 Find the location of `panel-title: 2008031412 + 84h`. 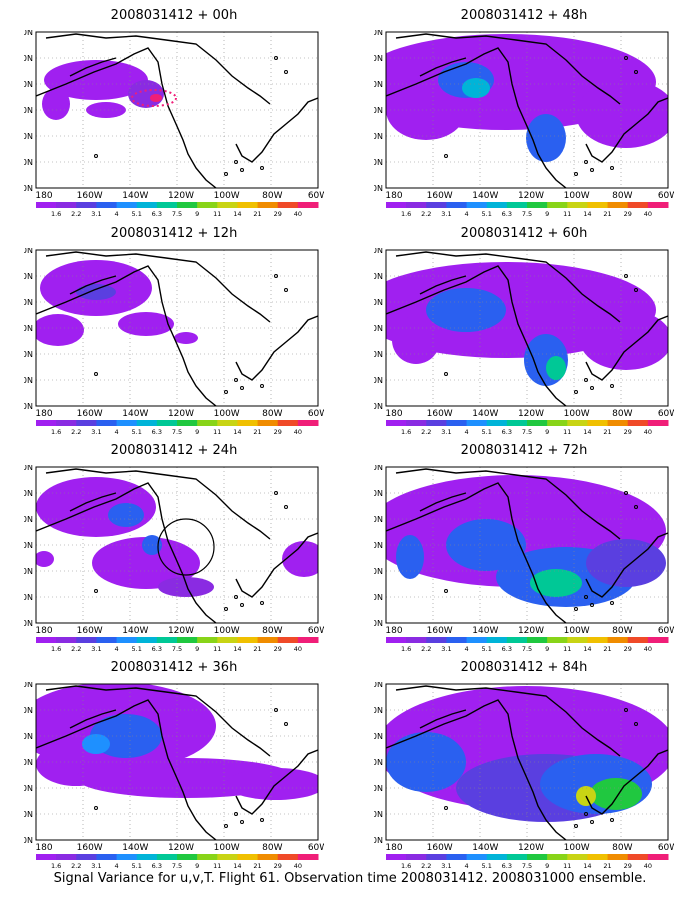

panel-title: 2008031412 + 84h is located at coordinates (524, 667).